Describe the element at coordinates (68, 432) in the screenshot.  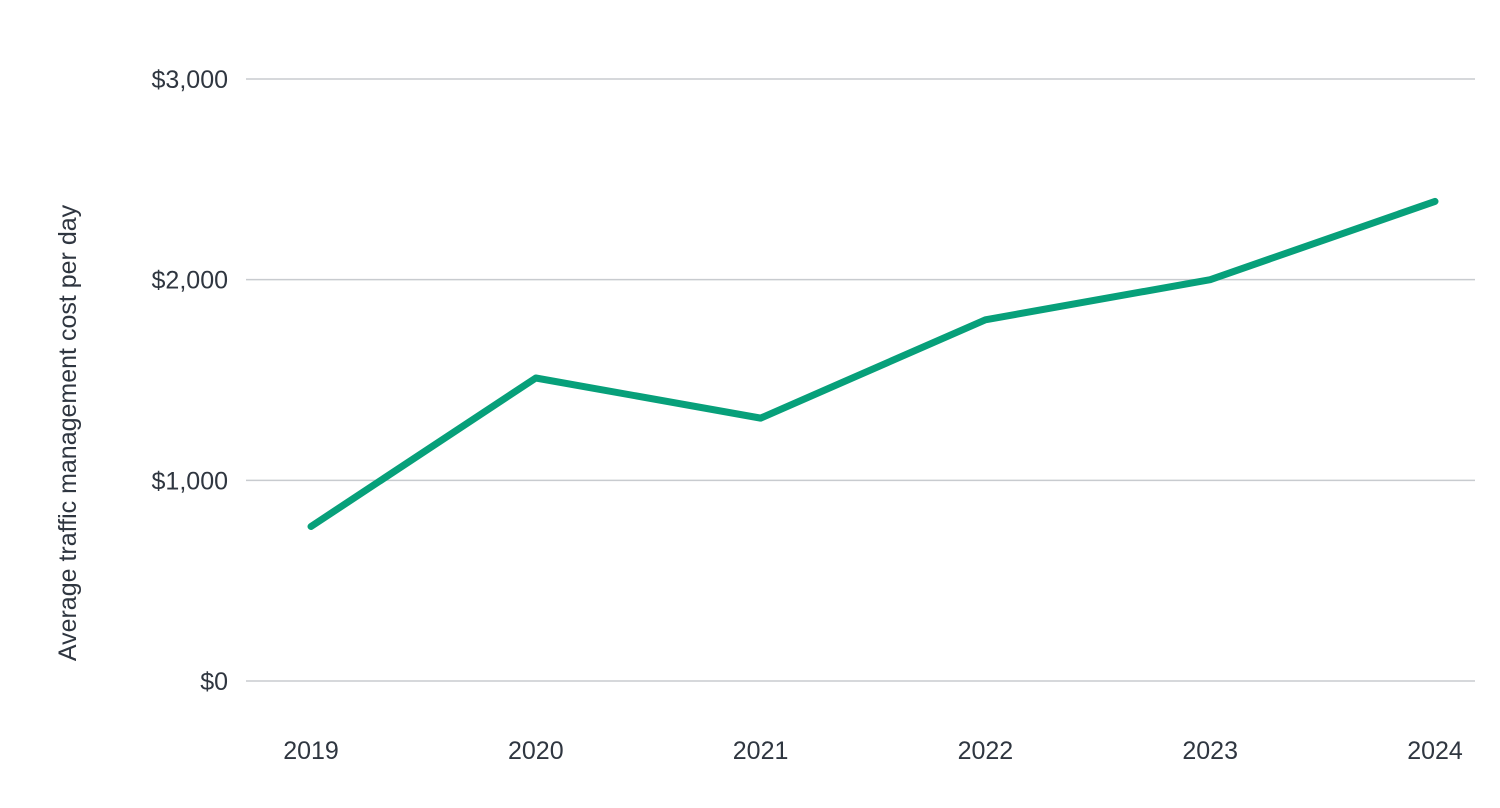
I see `y-axis-title: Average traffic management cost per day` at that location.